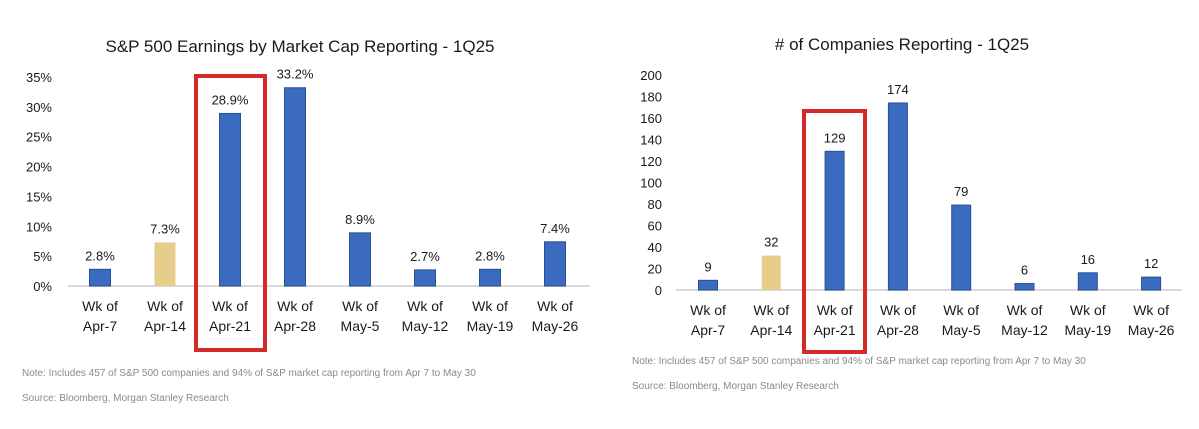 The height and width of the screenshot is (429, 1199). Describe the element at coordinates (651, 183) in the screenshot. I see `y-tick-label: 100` at that location.